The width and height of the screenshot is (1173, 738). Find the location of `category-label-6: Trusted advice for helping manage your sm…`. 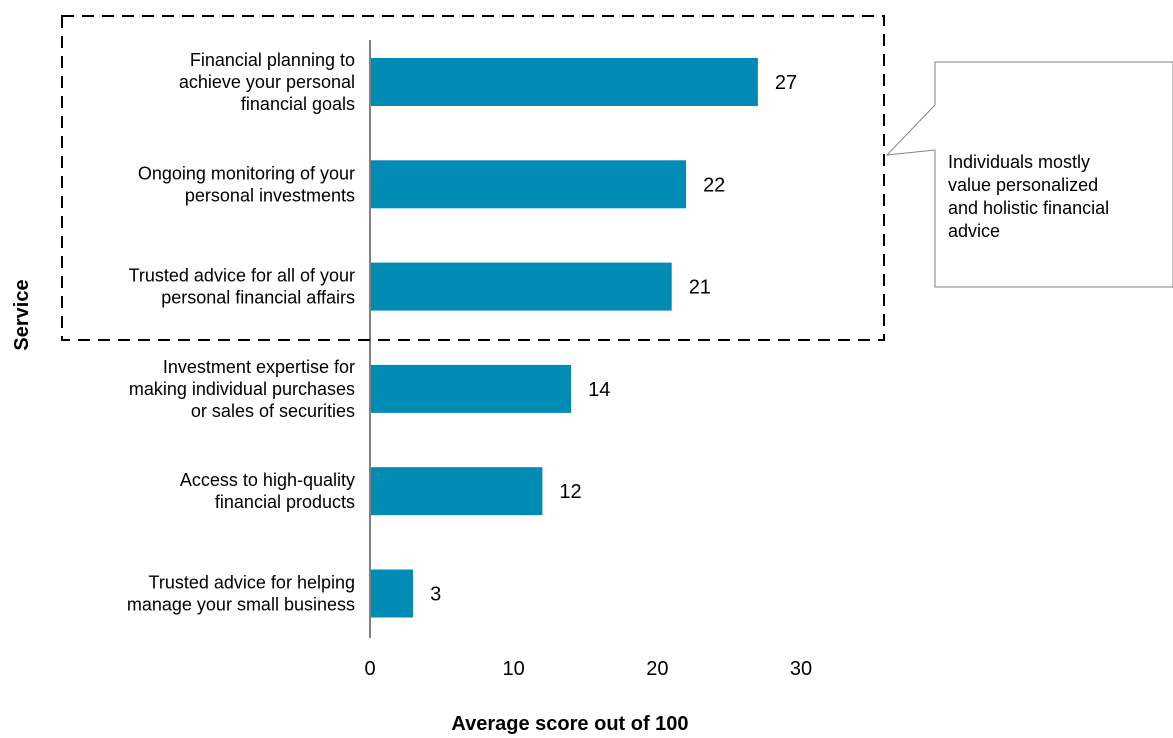

category-label-6: Trusted advice for helping manage your sm… is located at coordinates (241, 594).